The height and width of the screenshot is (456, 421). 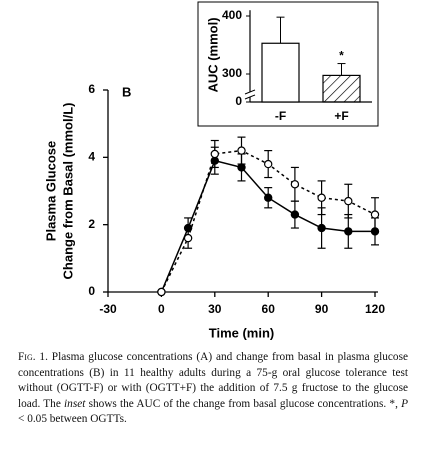 What do you see at coordinates (341, 56) in the screenshot?
I see `annotation: *` at bounding box center [341, 56].